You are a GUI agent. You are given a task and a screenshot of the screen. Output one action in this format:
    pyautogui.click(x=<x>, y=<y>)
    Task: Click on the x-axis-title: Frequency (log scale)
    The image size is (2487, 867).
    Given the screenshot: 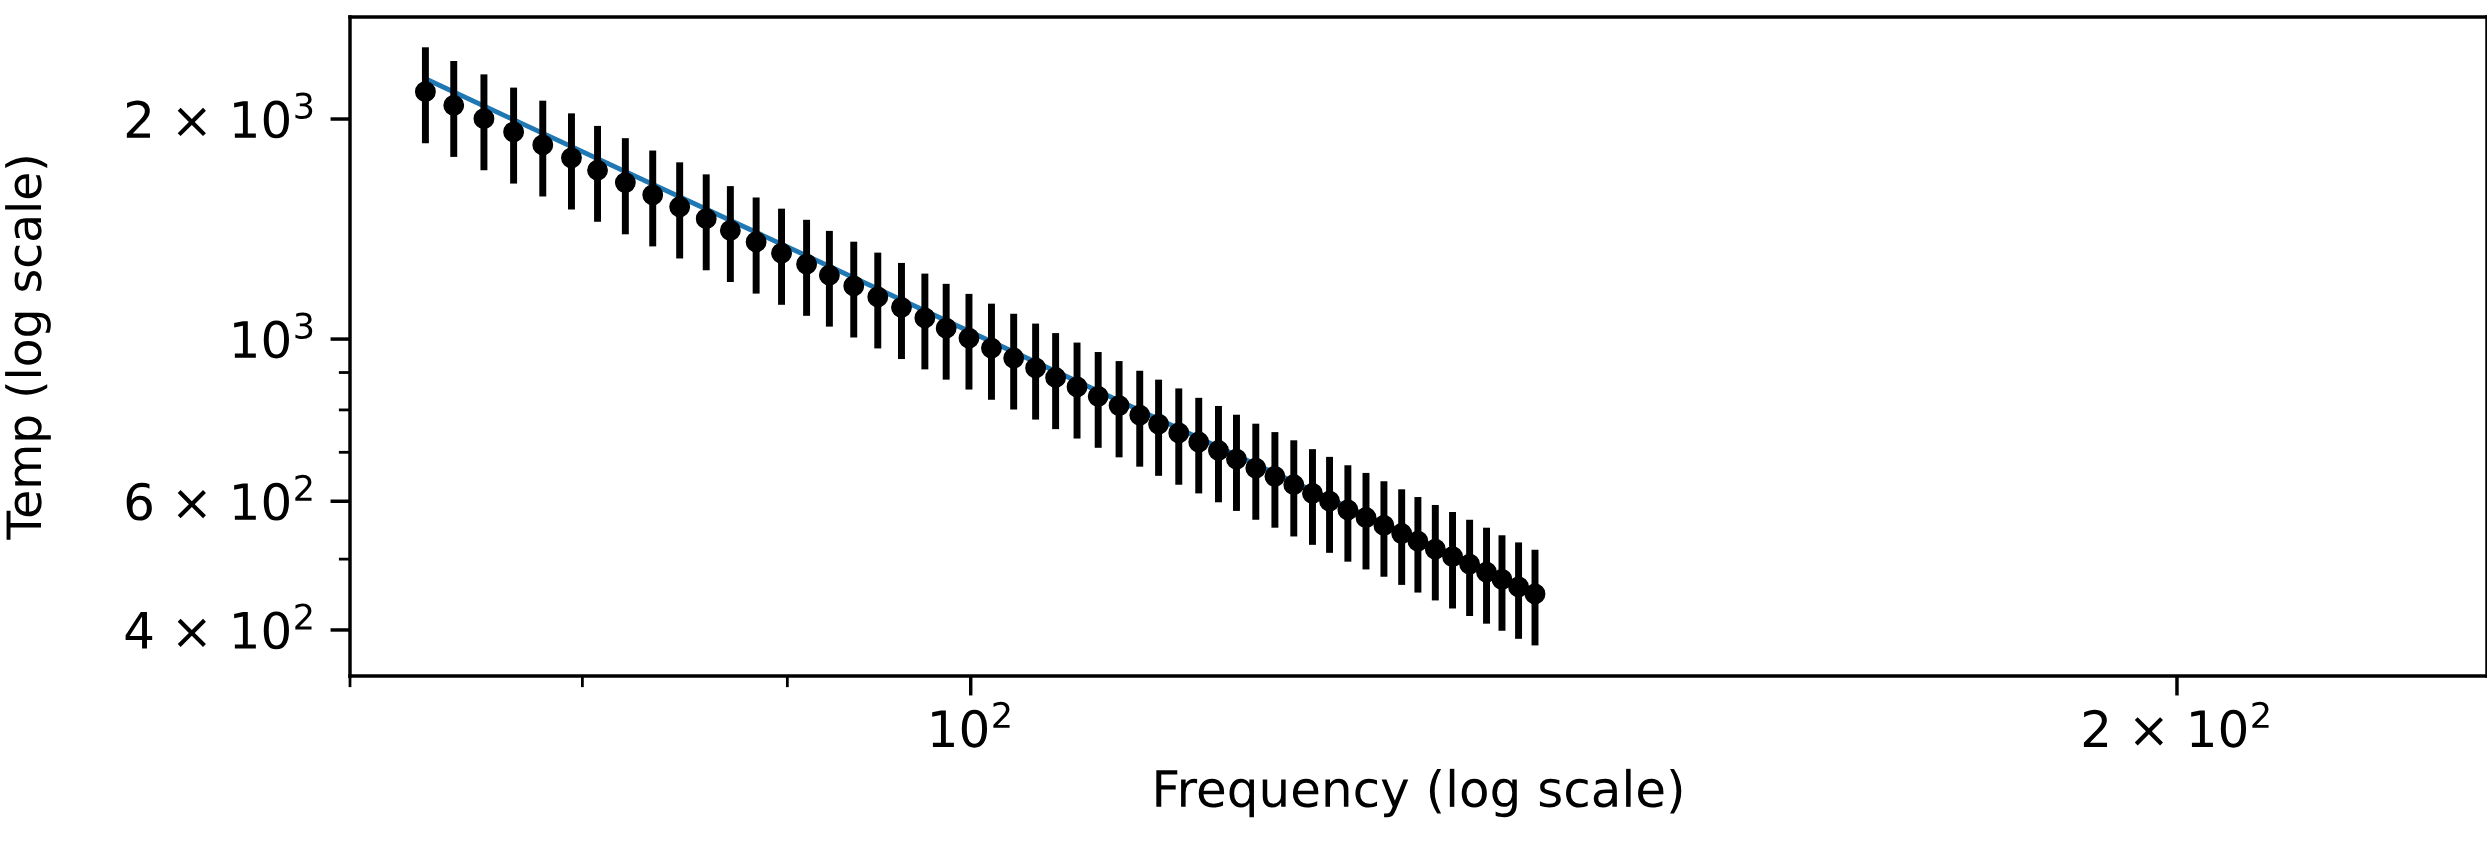 What is the action you would take?
    pyautogui.click(x=1419, y=793)
    